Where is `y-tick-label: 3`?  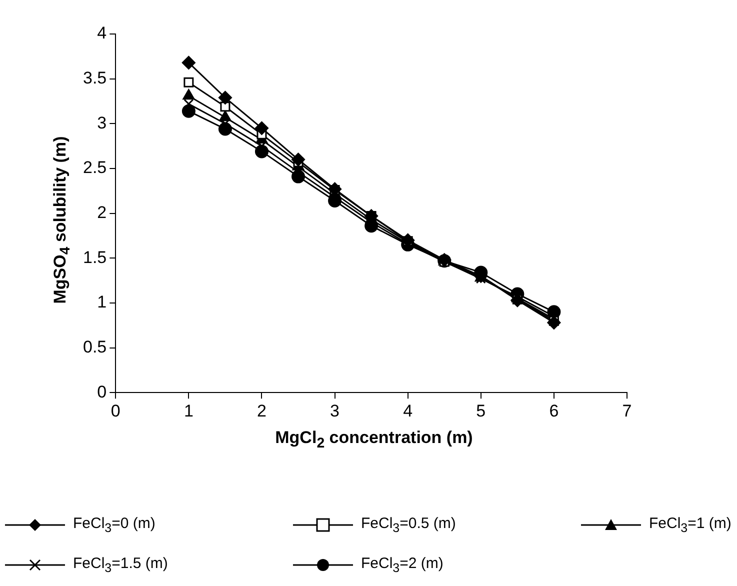 y-tick-label: 3 is located at coordinates (102, 122).